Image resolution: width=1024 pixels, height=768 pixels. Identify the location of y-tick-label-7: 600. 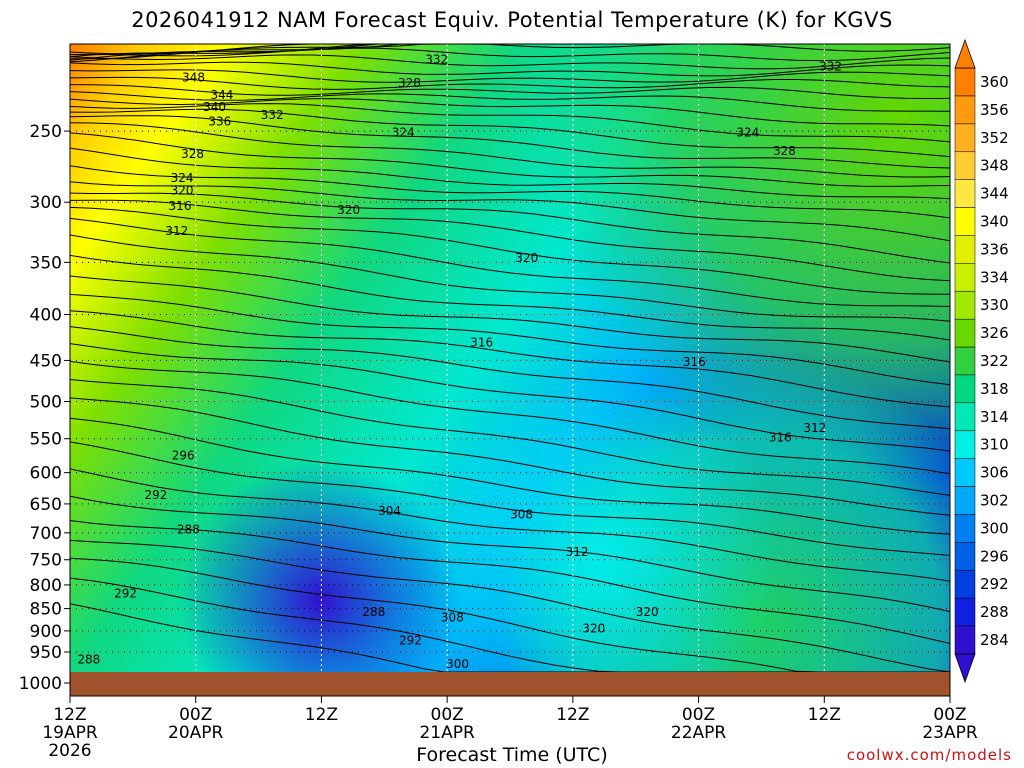
(46, 474).